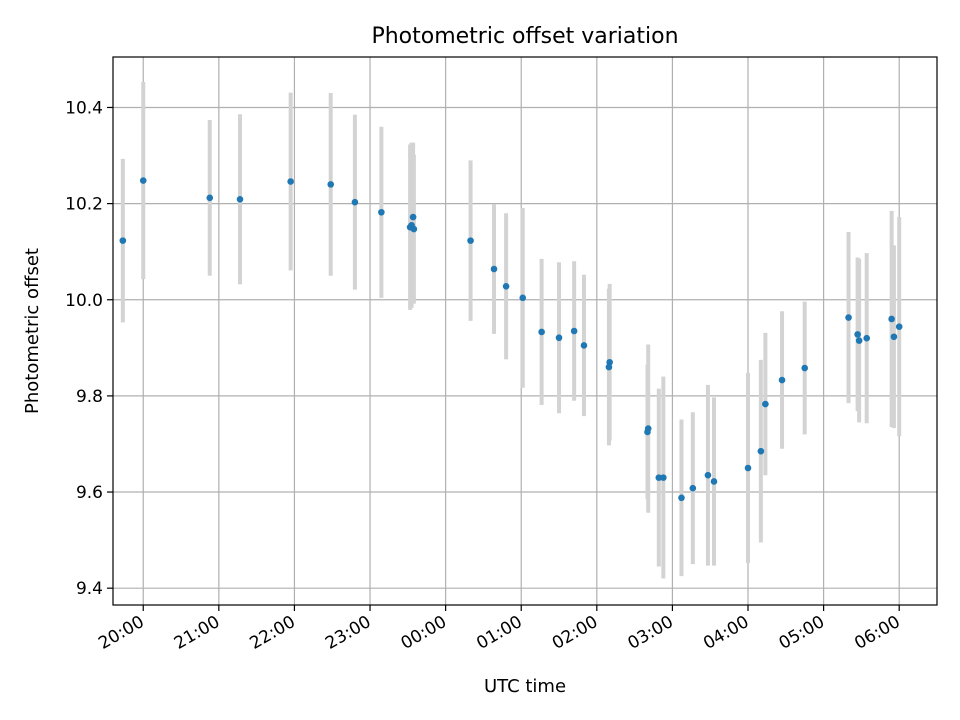 This screenshot has height=720, width=960. Describe the element at coordinates (89, 493) in the screenshot. I see `y-tick-label: 9.6` at that location.